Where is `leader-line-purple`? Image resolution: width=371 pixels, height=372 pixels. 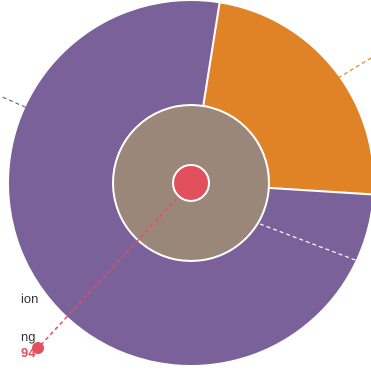
leader-line-purple is located at coordinates (16, 103).